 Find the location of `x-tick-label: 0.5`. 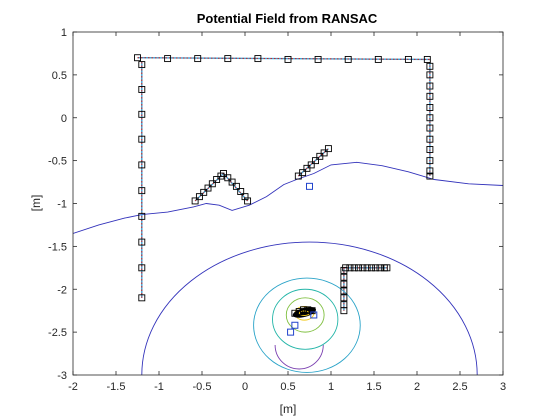

x-tick-label: 0.5 is located at coordinates (287, 387).